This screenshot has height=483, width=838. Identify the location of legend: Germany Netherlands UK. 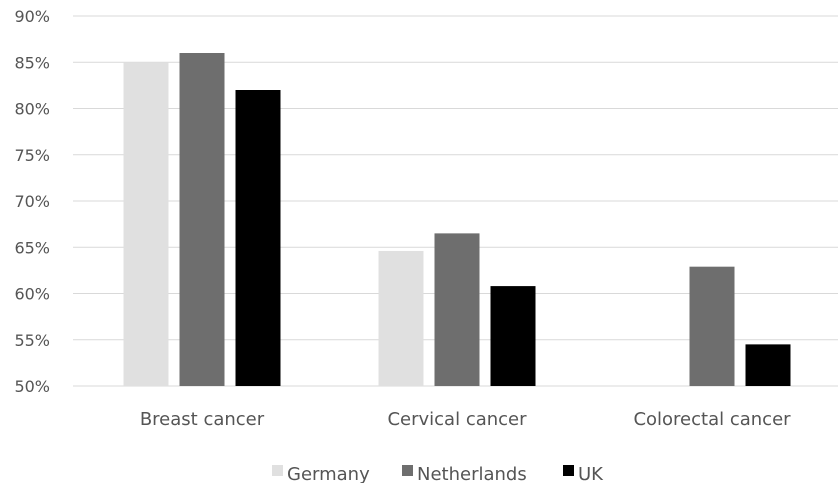
(438, 473).